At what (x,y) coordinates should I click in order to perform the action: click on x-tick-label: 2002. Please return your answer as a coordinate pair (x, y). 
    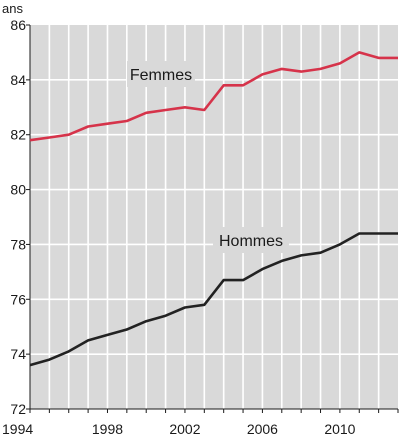
    Looking at the image, I should click on (184, 429).